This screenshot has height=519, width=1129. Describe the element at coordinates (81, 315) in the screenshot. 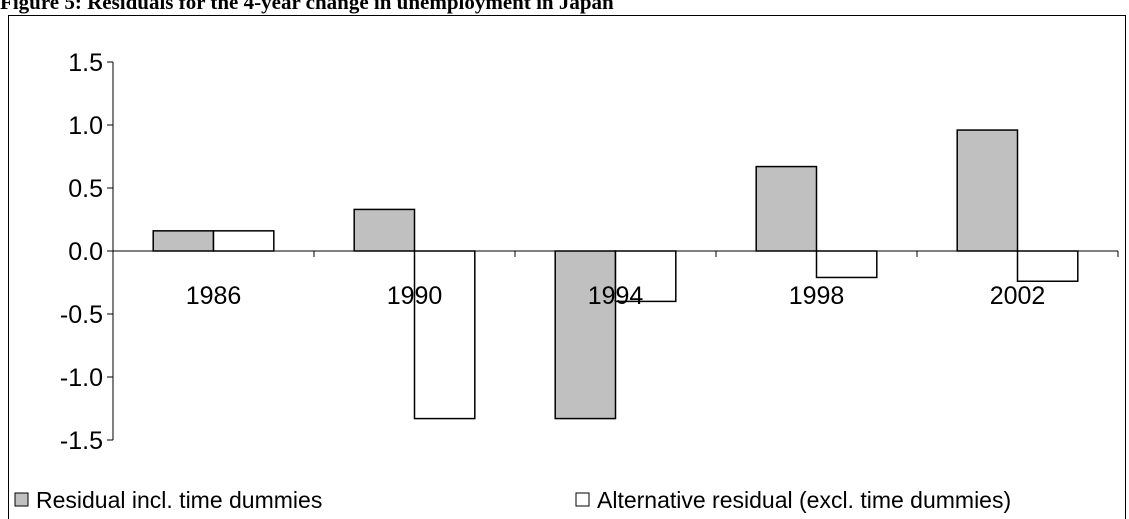

I see `y-tick-label: -0.5` at that location.